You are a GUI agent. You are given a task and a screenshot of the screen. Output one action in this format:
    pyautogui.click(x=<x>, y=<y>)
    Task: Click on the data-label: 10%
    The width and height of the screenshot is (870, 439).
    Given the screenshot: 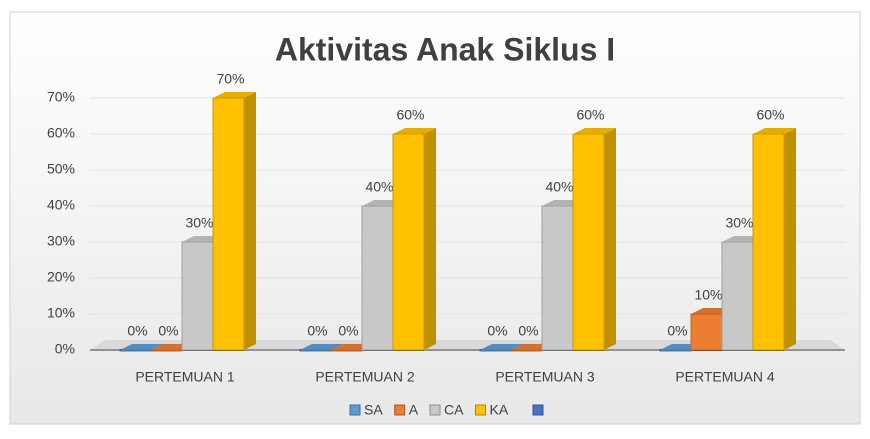 What is the action you would take?
    pyautogui.click(x=708, y=295)
    